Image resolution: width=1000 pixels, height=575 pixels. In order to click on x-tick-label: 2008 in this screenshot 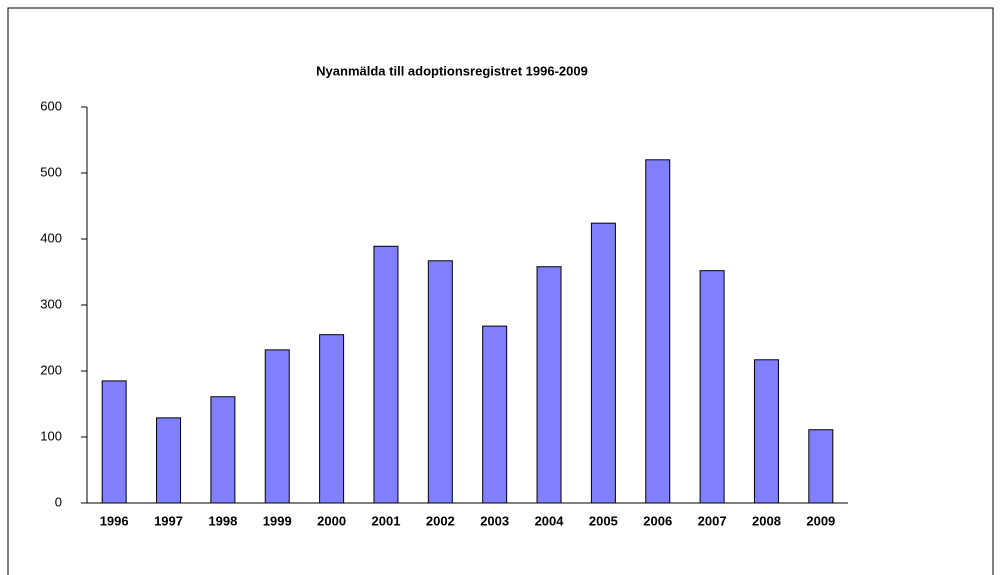, I will do `click(766, 520)`.